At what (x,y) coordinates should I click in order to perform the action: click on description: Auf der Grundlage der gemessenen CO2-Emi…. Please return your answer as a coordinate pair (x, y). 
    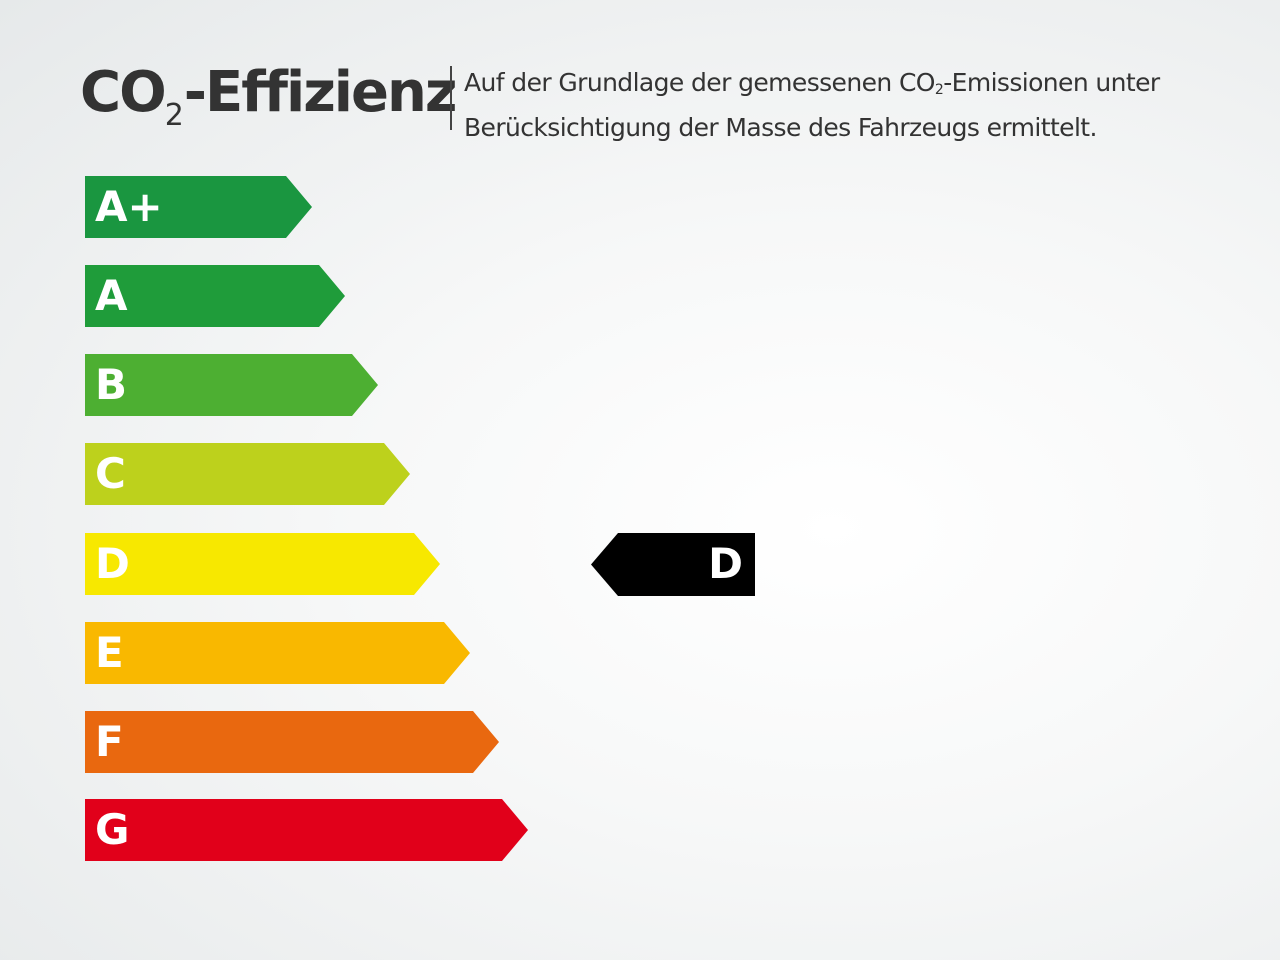
    Looking at the image, I should click on (812, 105).